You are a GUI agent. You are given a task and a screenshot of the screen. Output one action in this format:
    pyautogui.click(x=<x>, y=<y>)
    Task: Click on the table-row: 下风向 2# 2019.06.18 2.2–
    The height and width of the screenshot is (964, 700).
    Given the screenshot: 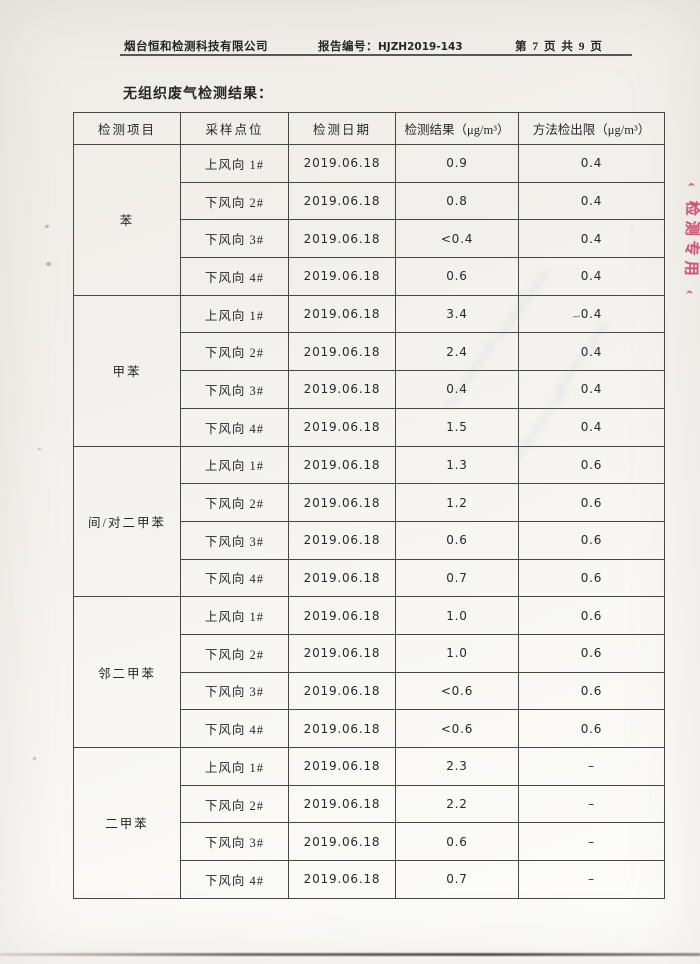 What is the action you would take?
    pyautogui.click(x=369, y=804)
    